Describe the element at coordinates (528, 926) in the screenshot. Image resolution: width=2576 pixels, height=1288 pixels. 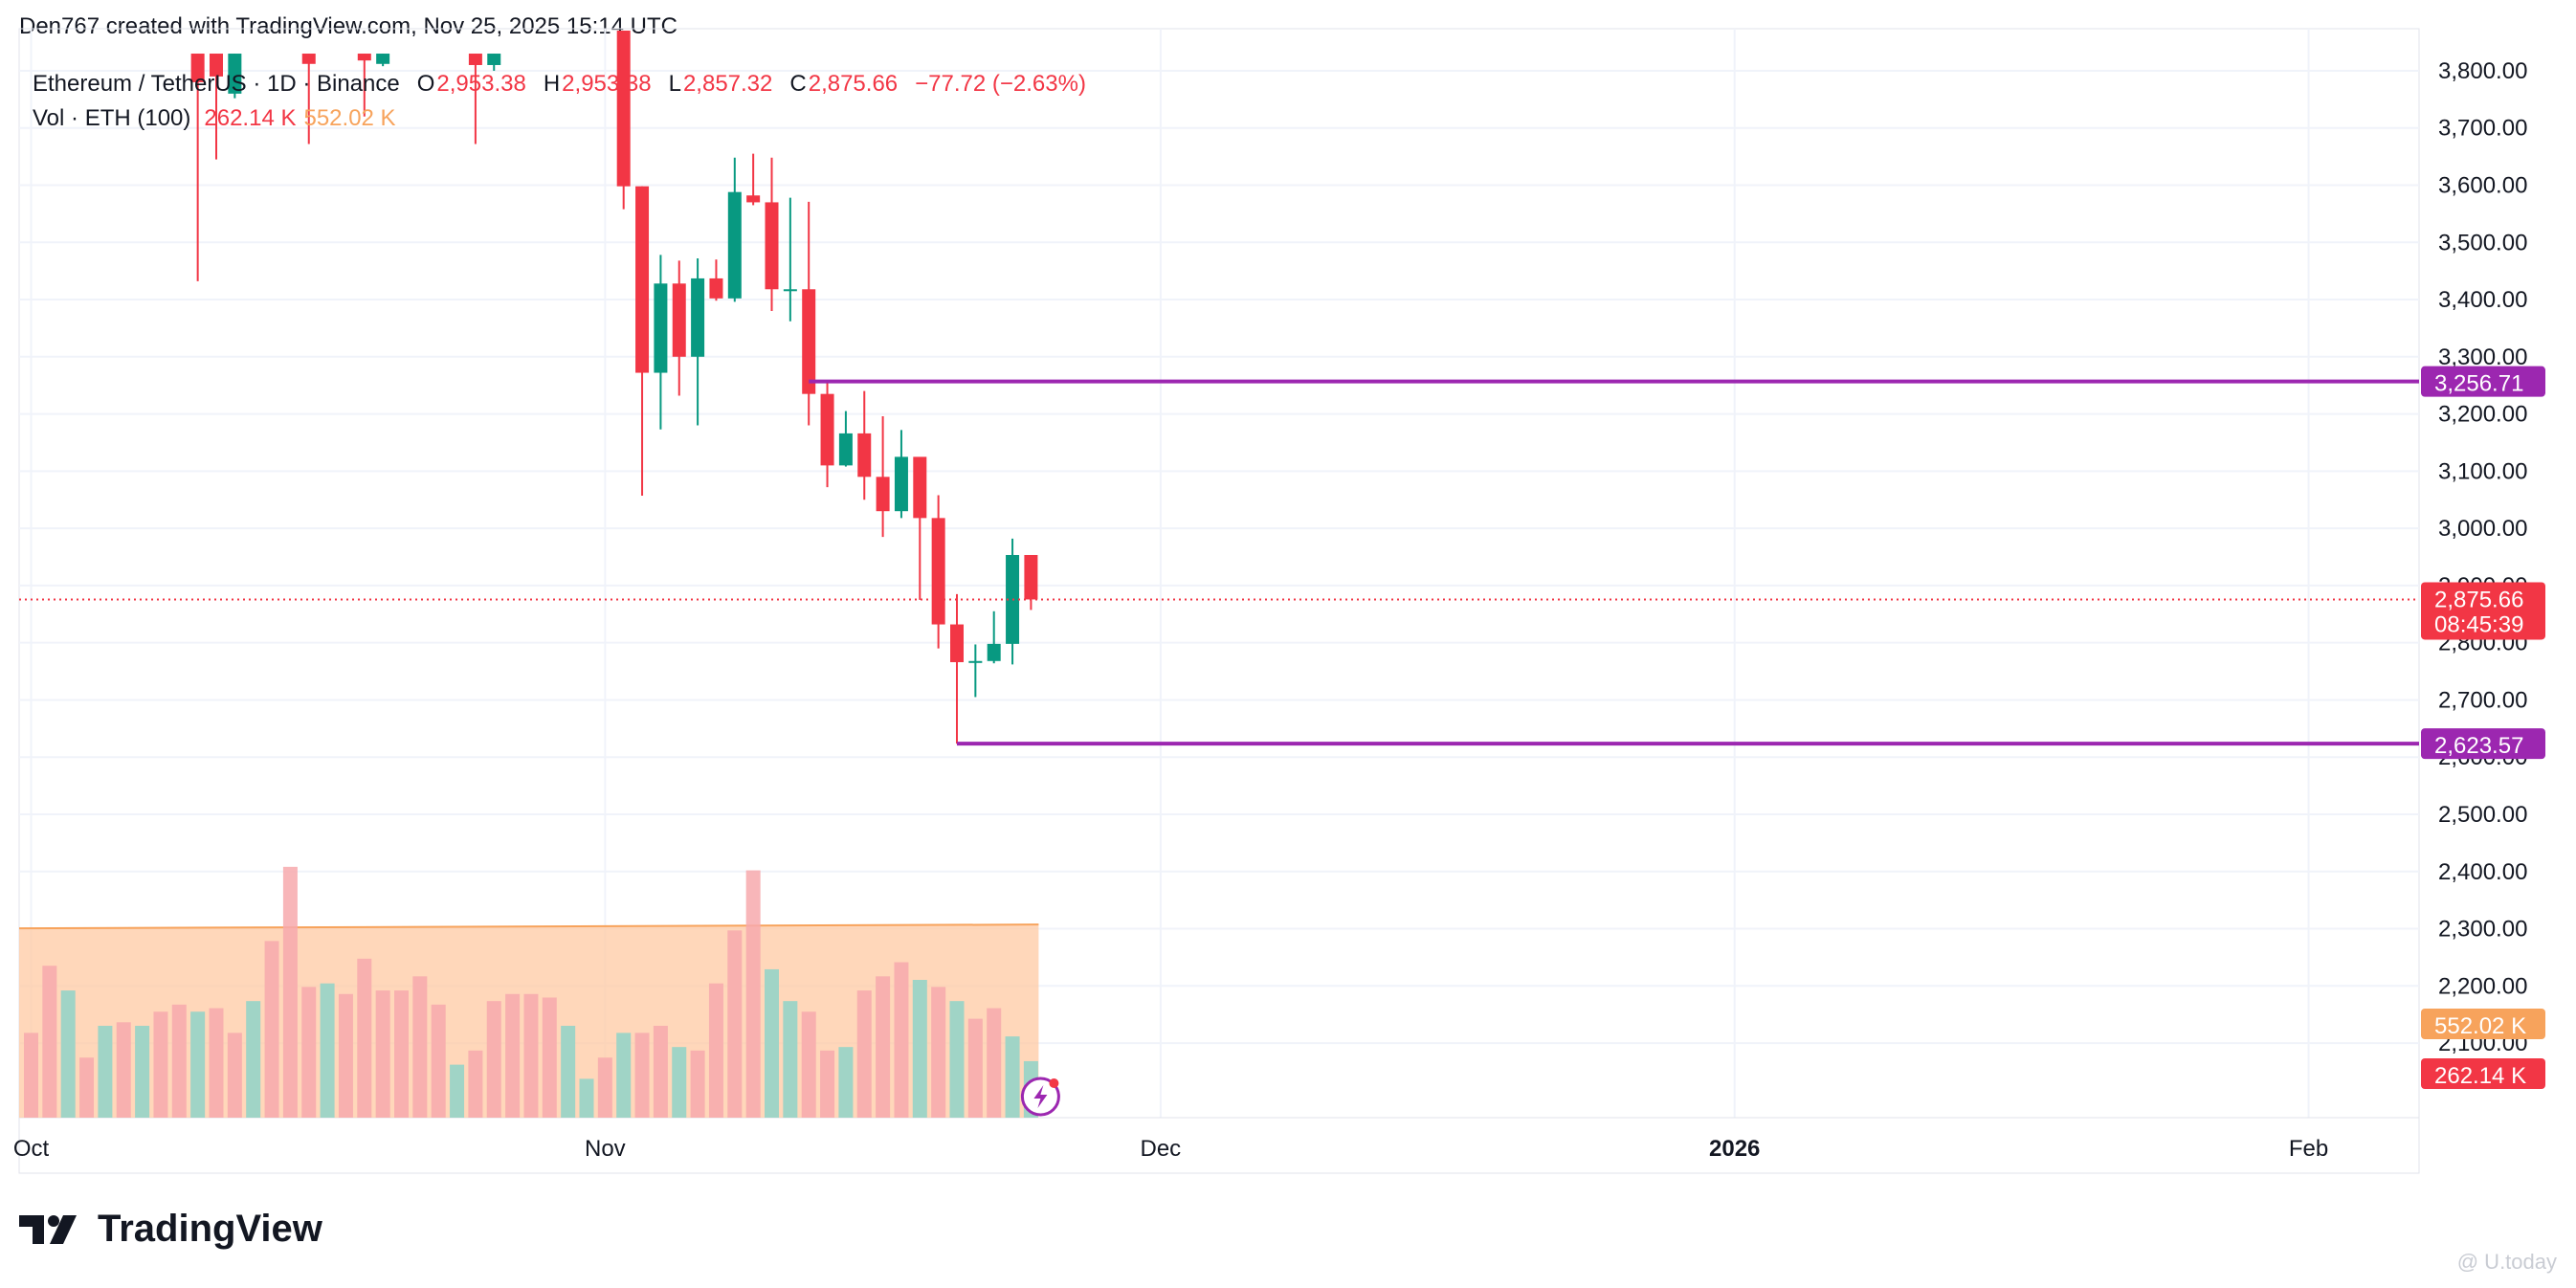
I see `volume-ma-line` at that location.